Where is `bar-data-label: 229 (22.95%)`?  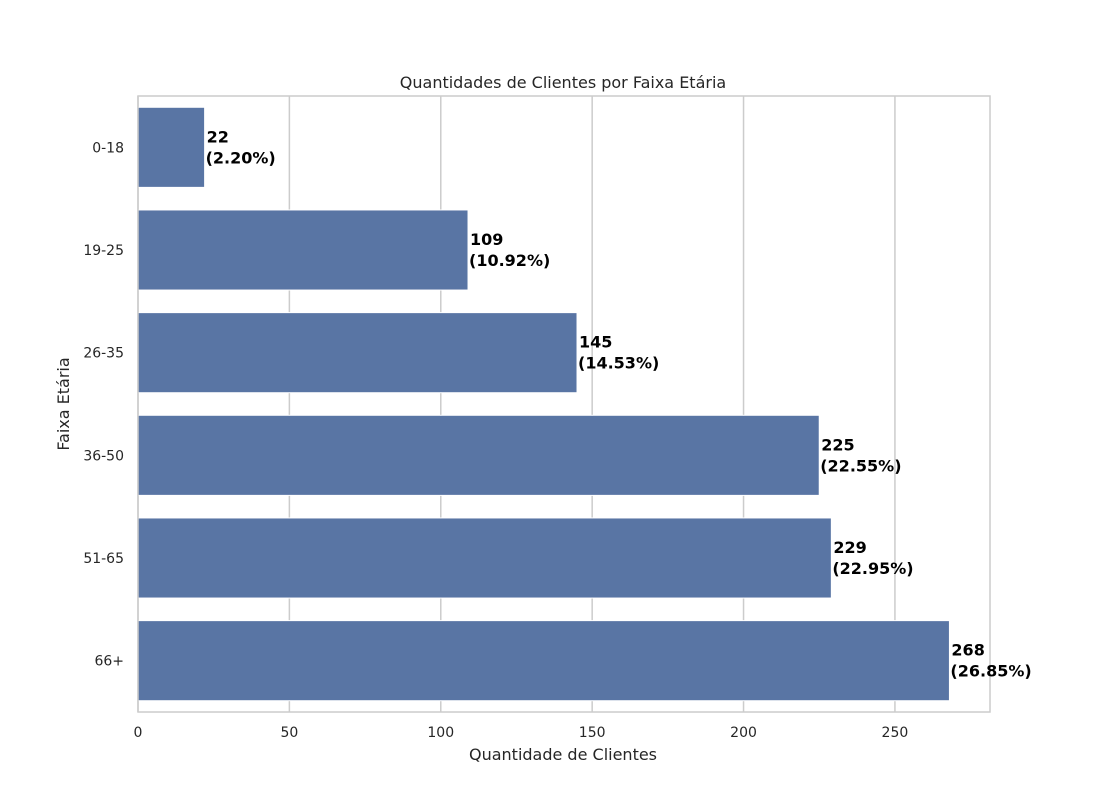 bar-data-label: 229 (22.95%) is located at coordinates (872, 558).